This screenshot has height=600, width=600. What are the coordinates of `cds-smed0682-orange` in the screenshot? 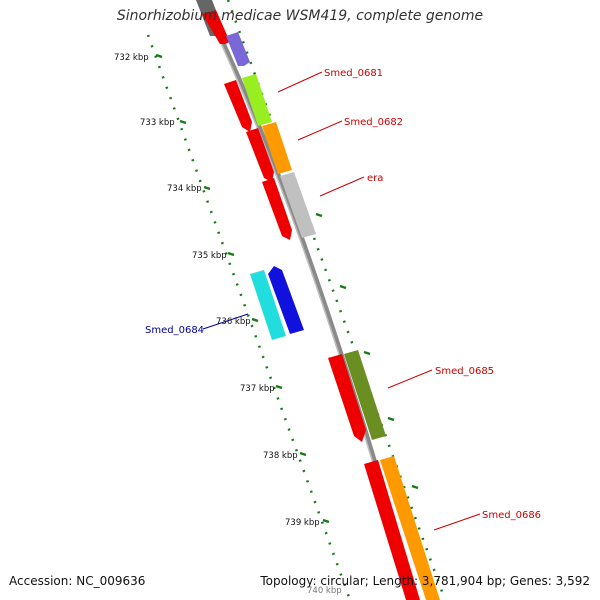 It's located at (277, 148).